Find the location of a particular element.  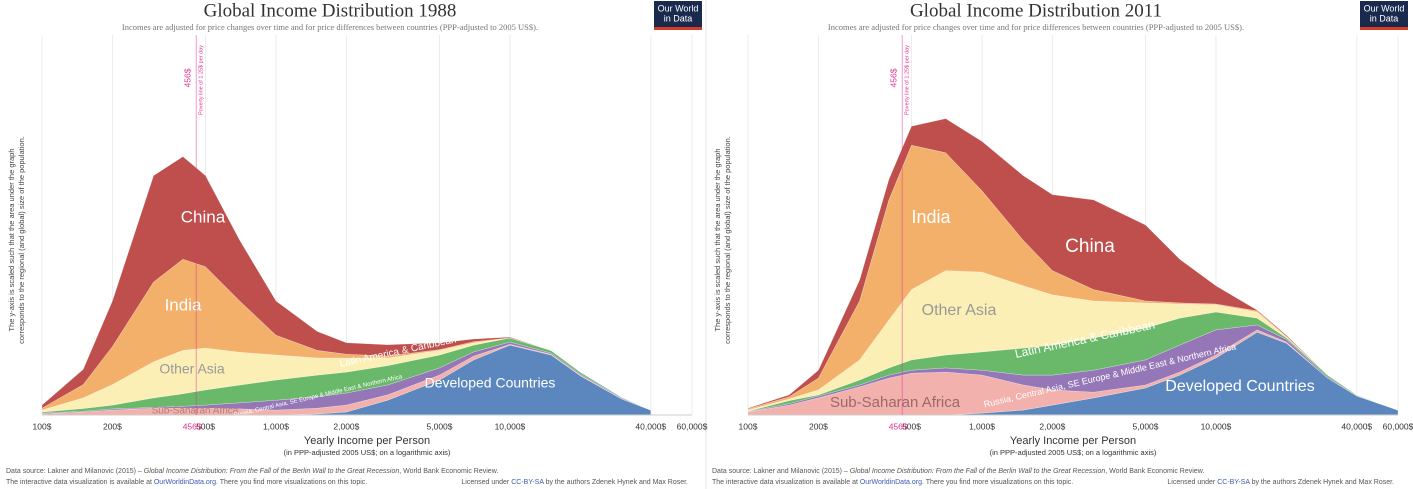

chart-title: Global Income Distribution 2011 is located at coordinates (1036, 10).